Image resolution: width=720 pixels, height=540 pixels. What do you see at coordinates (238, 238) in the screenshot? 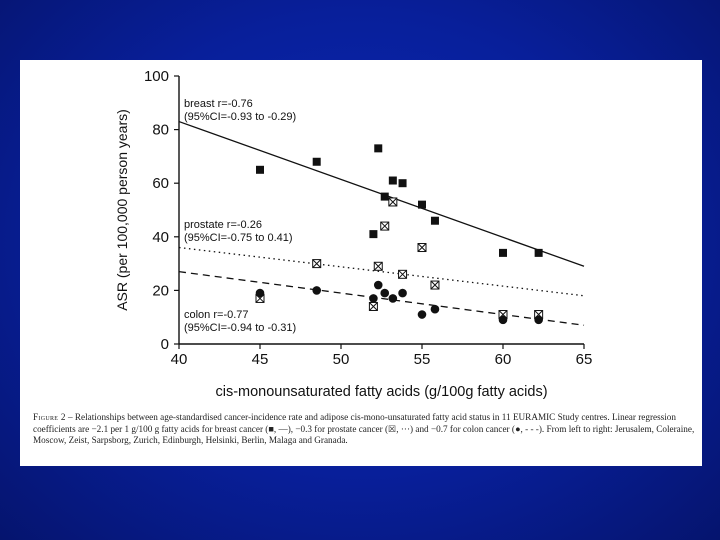
I see `prostate-annotation-line: (95%CI=-0.75 to 0.41)` at bounding box center [238, 238].